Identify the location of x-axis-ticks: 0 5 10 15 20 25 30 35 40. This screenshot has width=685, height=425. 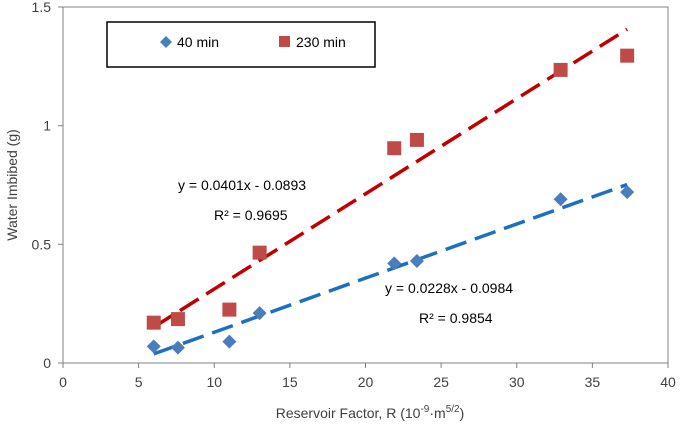
(367, 376).